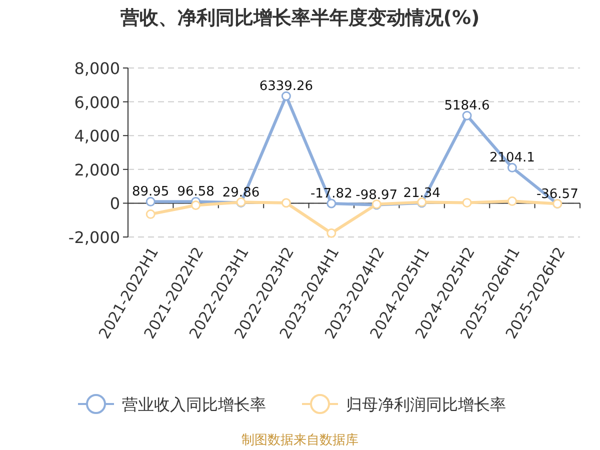 Image resolution: width=600 pixels, height=450 pixels. Describe the element at coordinates (97, 102) in the screenshot. I see `y-tick-label: 6,000` at that location.